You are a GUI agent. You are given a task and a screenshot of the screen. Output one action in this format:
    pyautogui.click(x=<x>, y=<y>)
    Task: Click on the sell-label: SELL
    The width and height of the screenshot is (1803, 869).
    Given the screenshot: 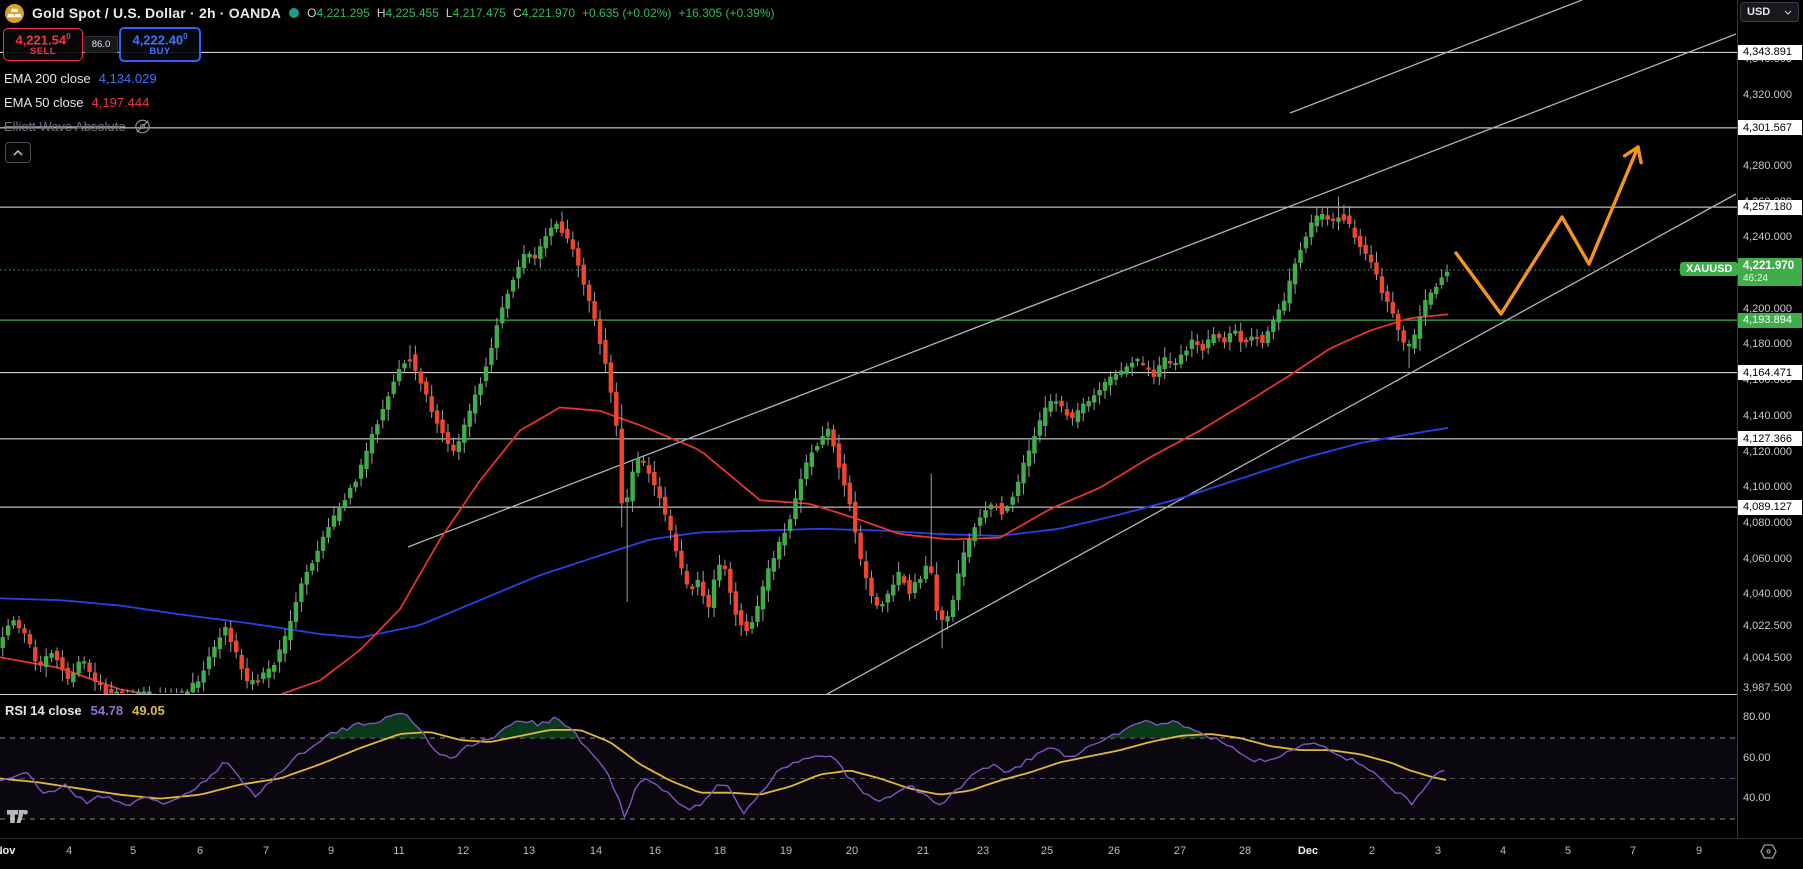 What is the action you would take?
    pyautogui.click(x=43, y=51)
    